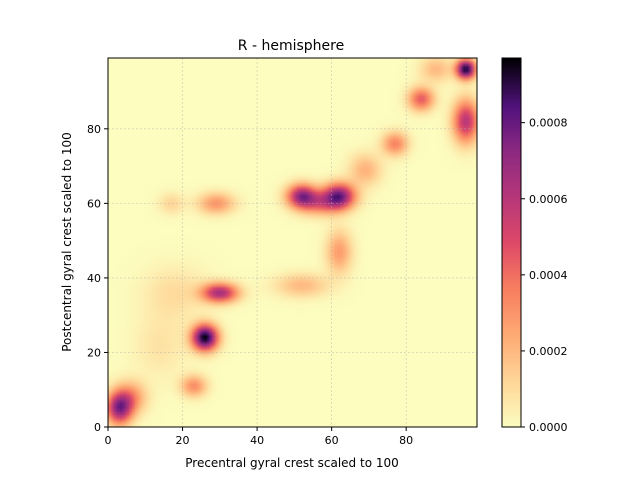 This screenshot has width=640, height=480. I want to click on y-tick-label: 40, so click(94, 278).